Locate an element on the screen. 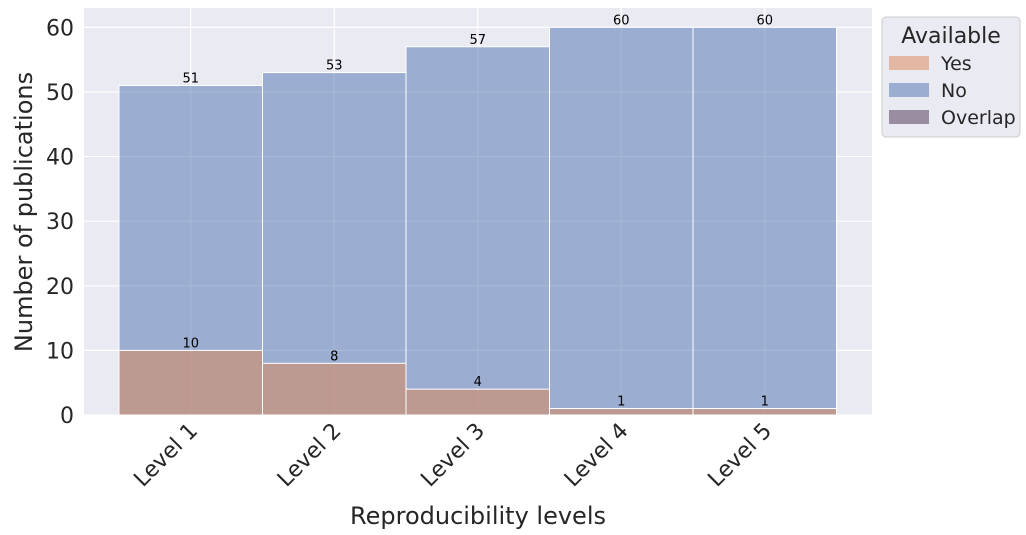  data-label-no: 57 is located at coordinates (477, 40).